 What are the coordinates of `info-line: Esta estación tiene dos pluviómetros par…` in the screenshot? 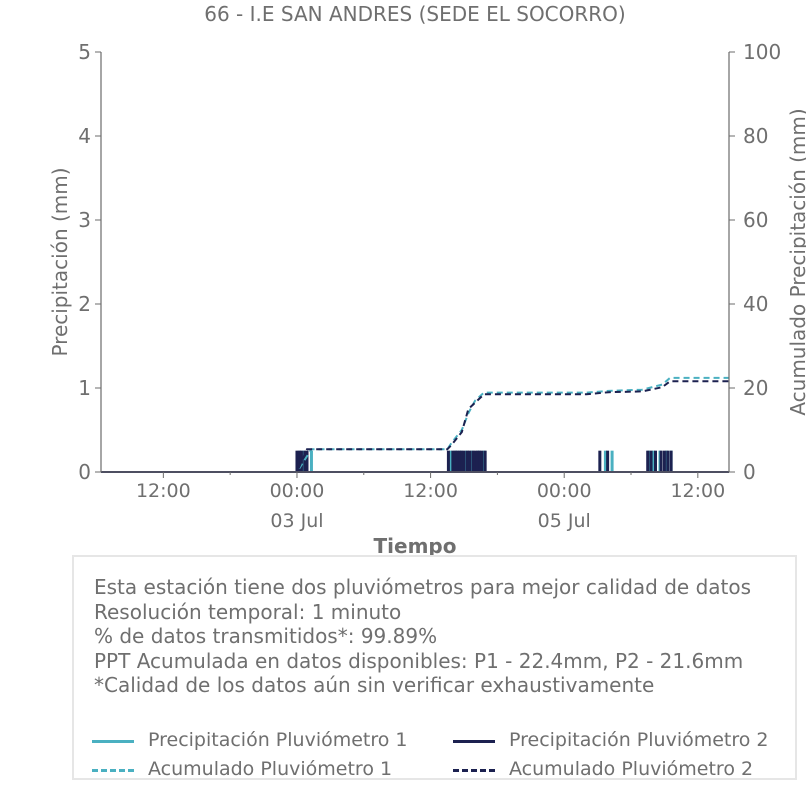 It's located at (423, 587).